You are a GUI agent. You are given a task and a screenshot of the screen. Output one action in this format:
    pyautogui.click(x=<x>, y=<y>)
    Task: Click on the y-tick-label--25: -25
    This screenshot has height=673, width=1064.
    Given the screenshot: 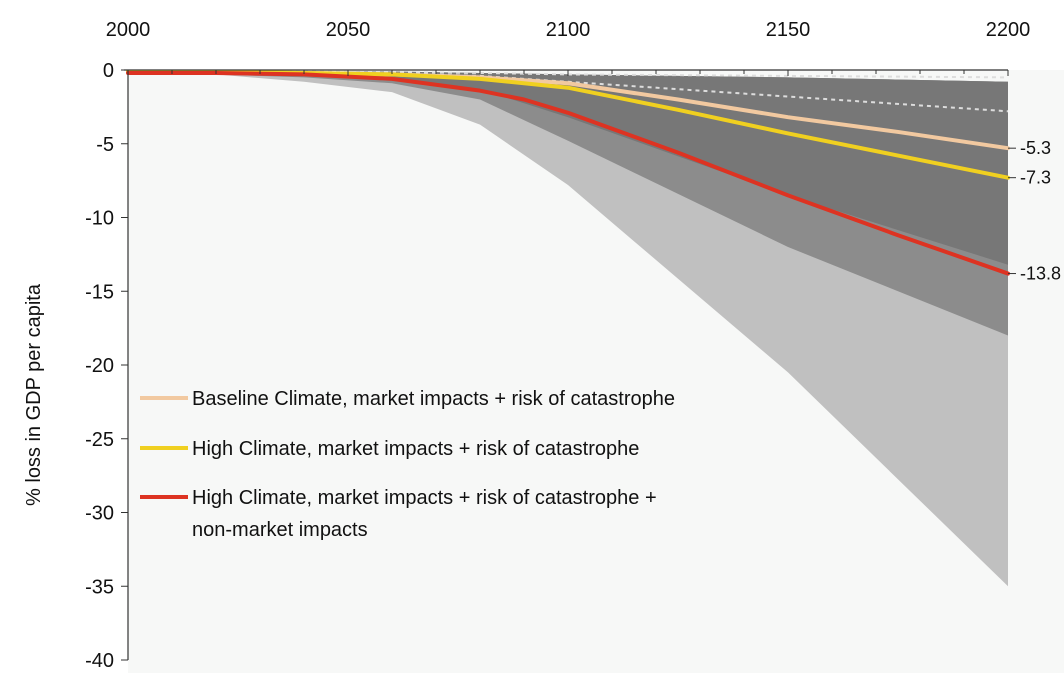 What is the action you would take?
    pyautogui.click(x=99, y=440)
    